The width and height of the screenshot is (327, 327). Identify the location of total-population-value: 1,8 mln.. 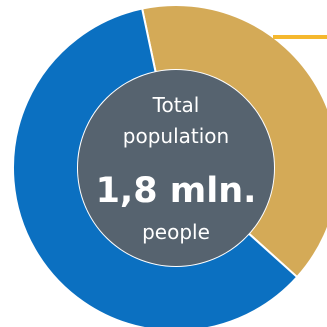
(176, 191).